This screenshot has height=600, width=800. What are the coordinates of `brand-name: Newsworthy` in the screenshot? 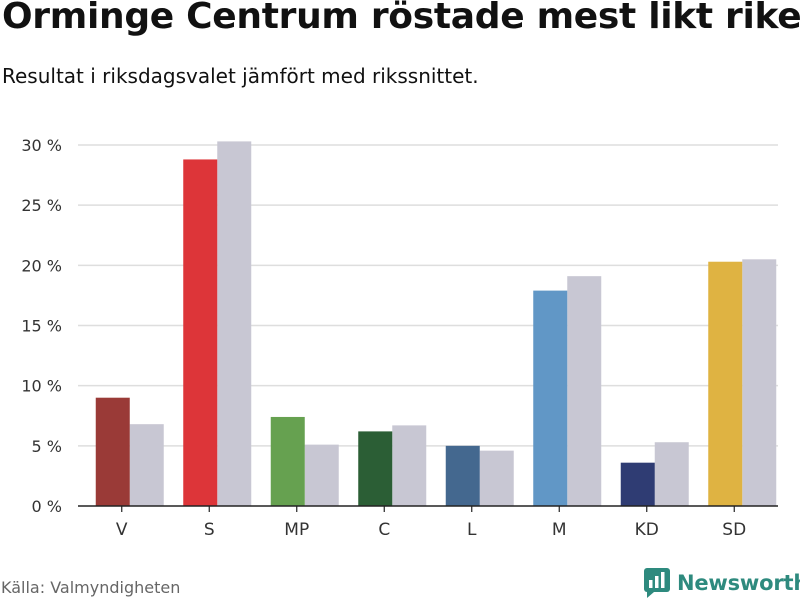 It's located at (738, 583).